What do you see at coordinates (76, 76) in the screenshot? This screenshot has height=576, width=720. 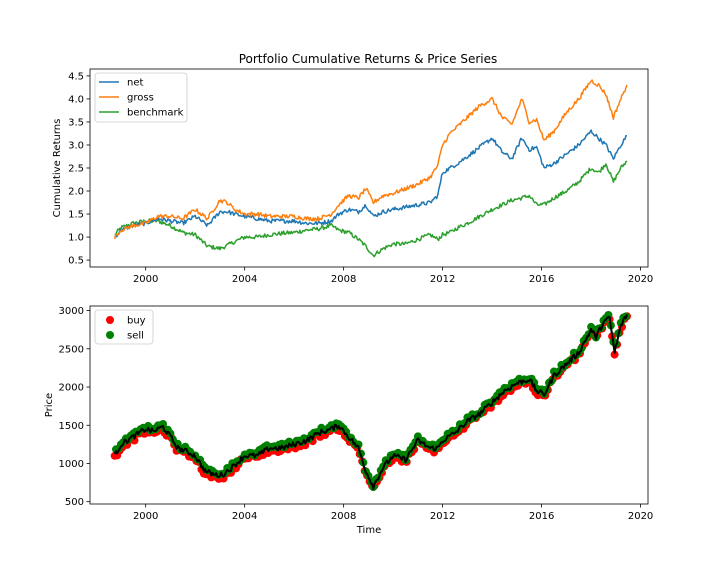 I see `returns-y-tick-label: 4.5` at bounding box center [76, 76].